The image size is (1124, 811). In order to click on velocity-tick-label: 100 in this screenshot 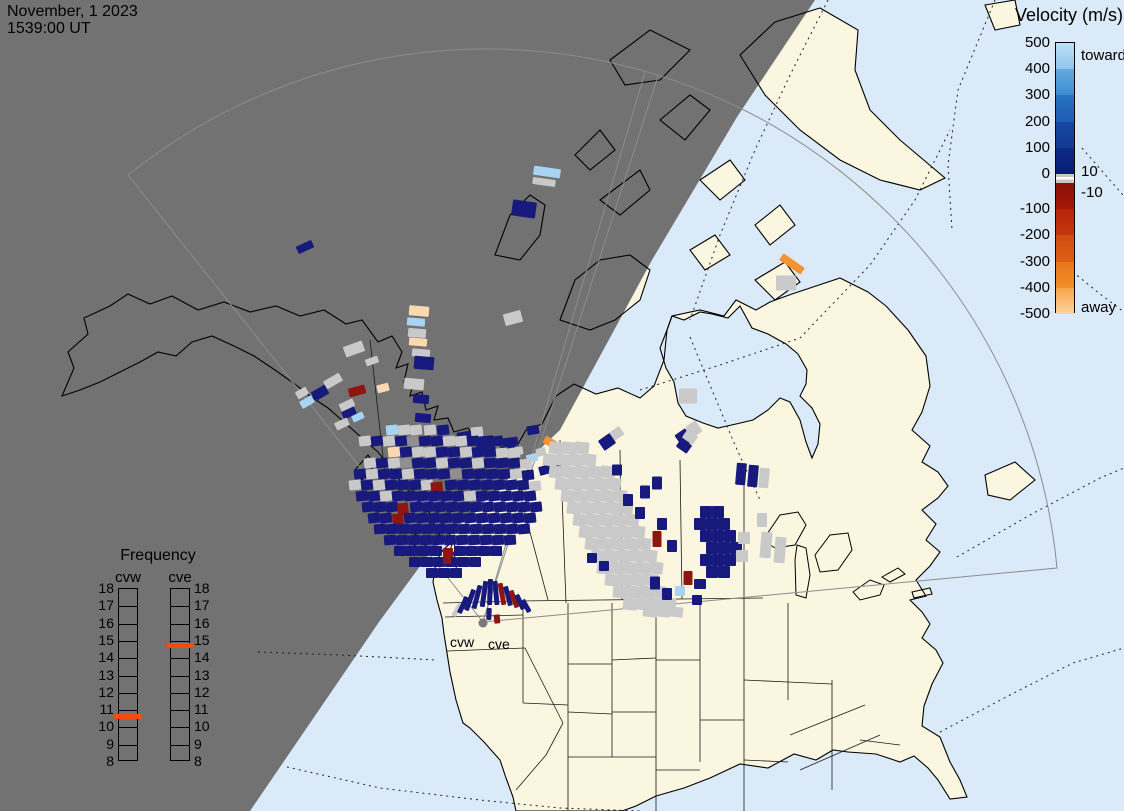, I will do `click(1037, 147)`.